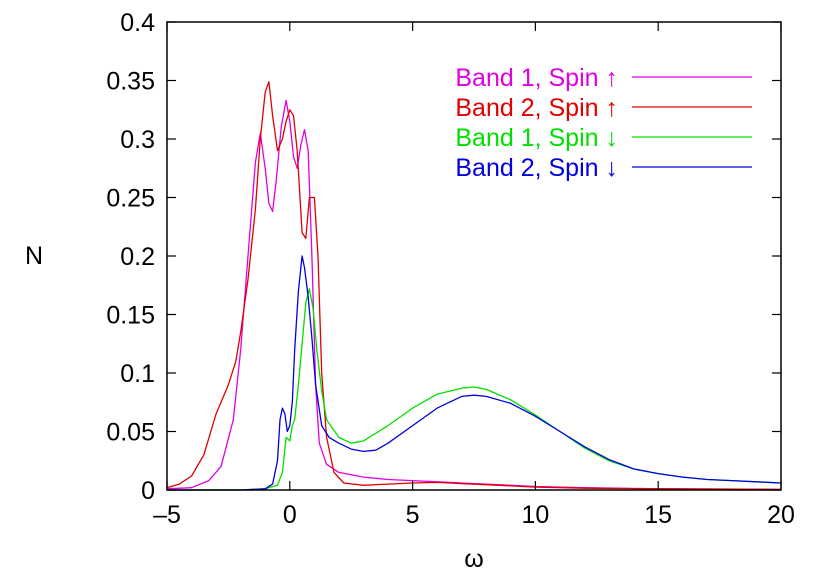  What do you see at coordinates (167, 515) in the screenshot?
I see `x-tick-label: –5` at bounding box center [167, 515].